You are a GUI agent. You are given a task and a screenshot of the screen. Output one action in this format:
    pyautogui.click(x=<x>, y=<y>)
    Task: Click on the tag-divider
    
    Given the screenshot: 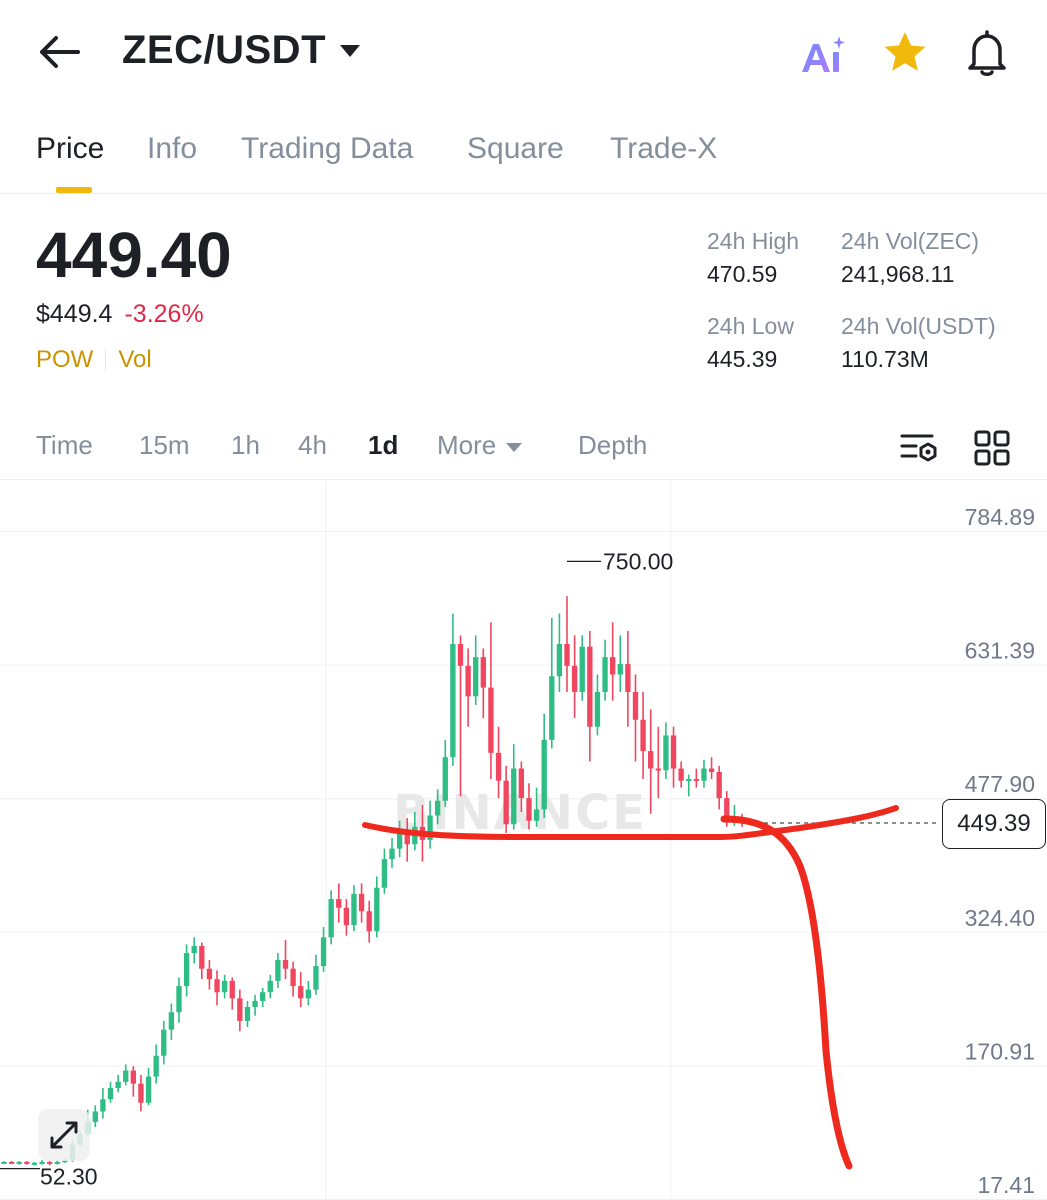 What is the action you would take?
    pyautogui.click(x=106, y=360)
    